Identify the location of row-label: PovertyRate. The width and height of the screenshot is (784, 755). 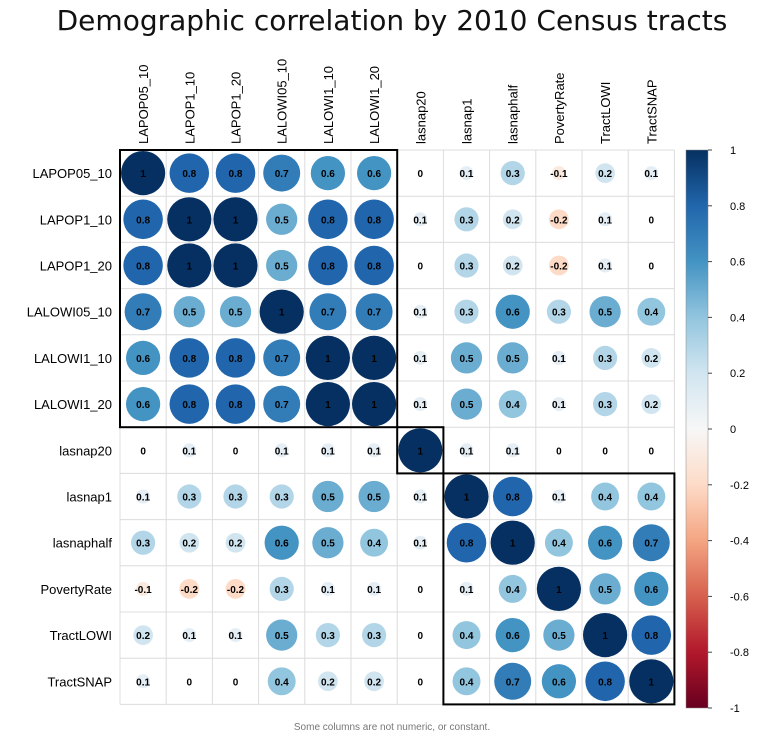
(76, 589).